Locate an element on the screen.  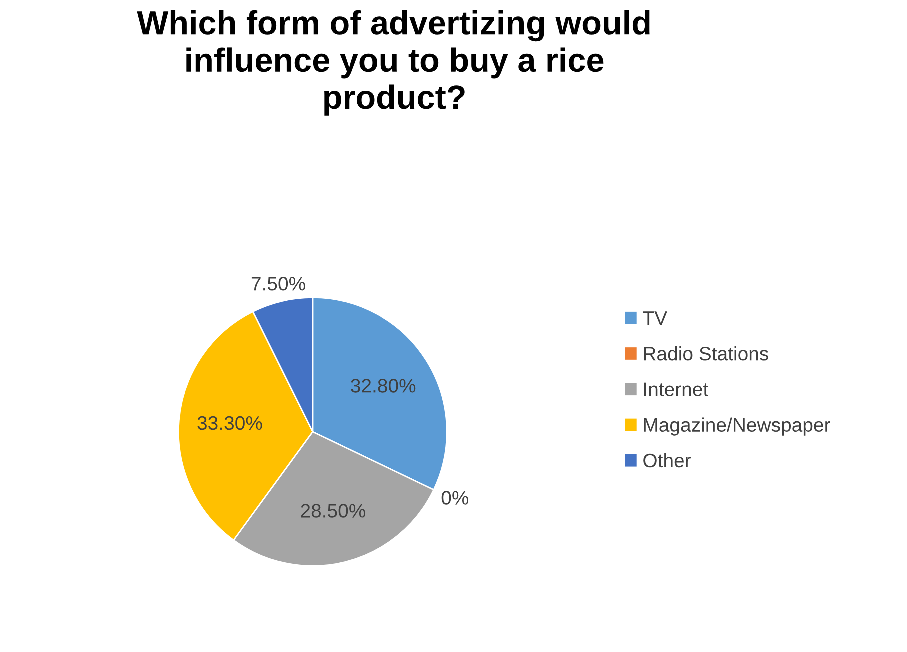
legend-label: Other is located at coordinates (667, 460).